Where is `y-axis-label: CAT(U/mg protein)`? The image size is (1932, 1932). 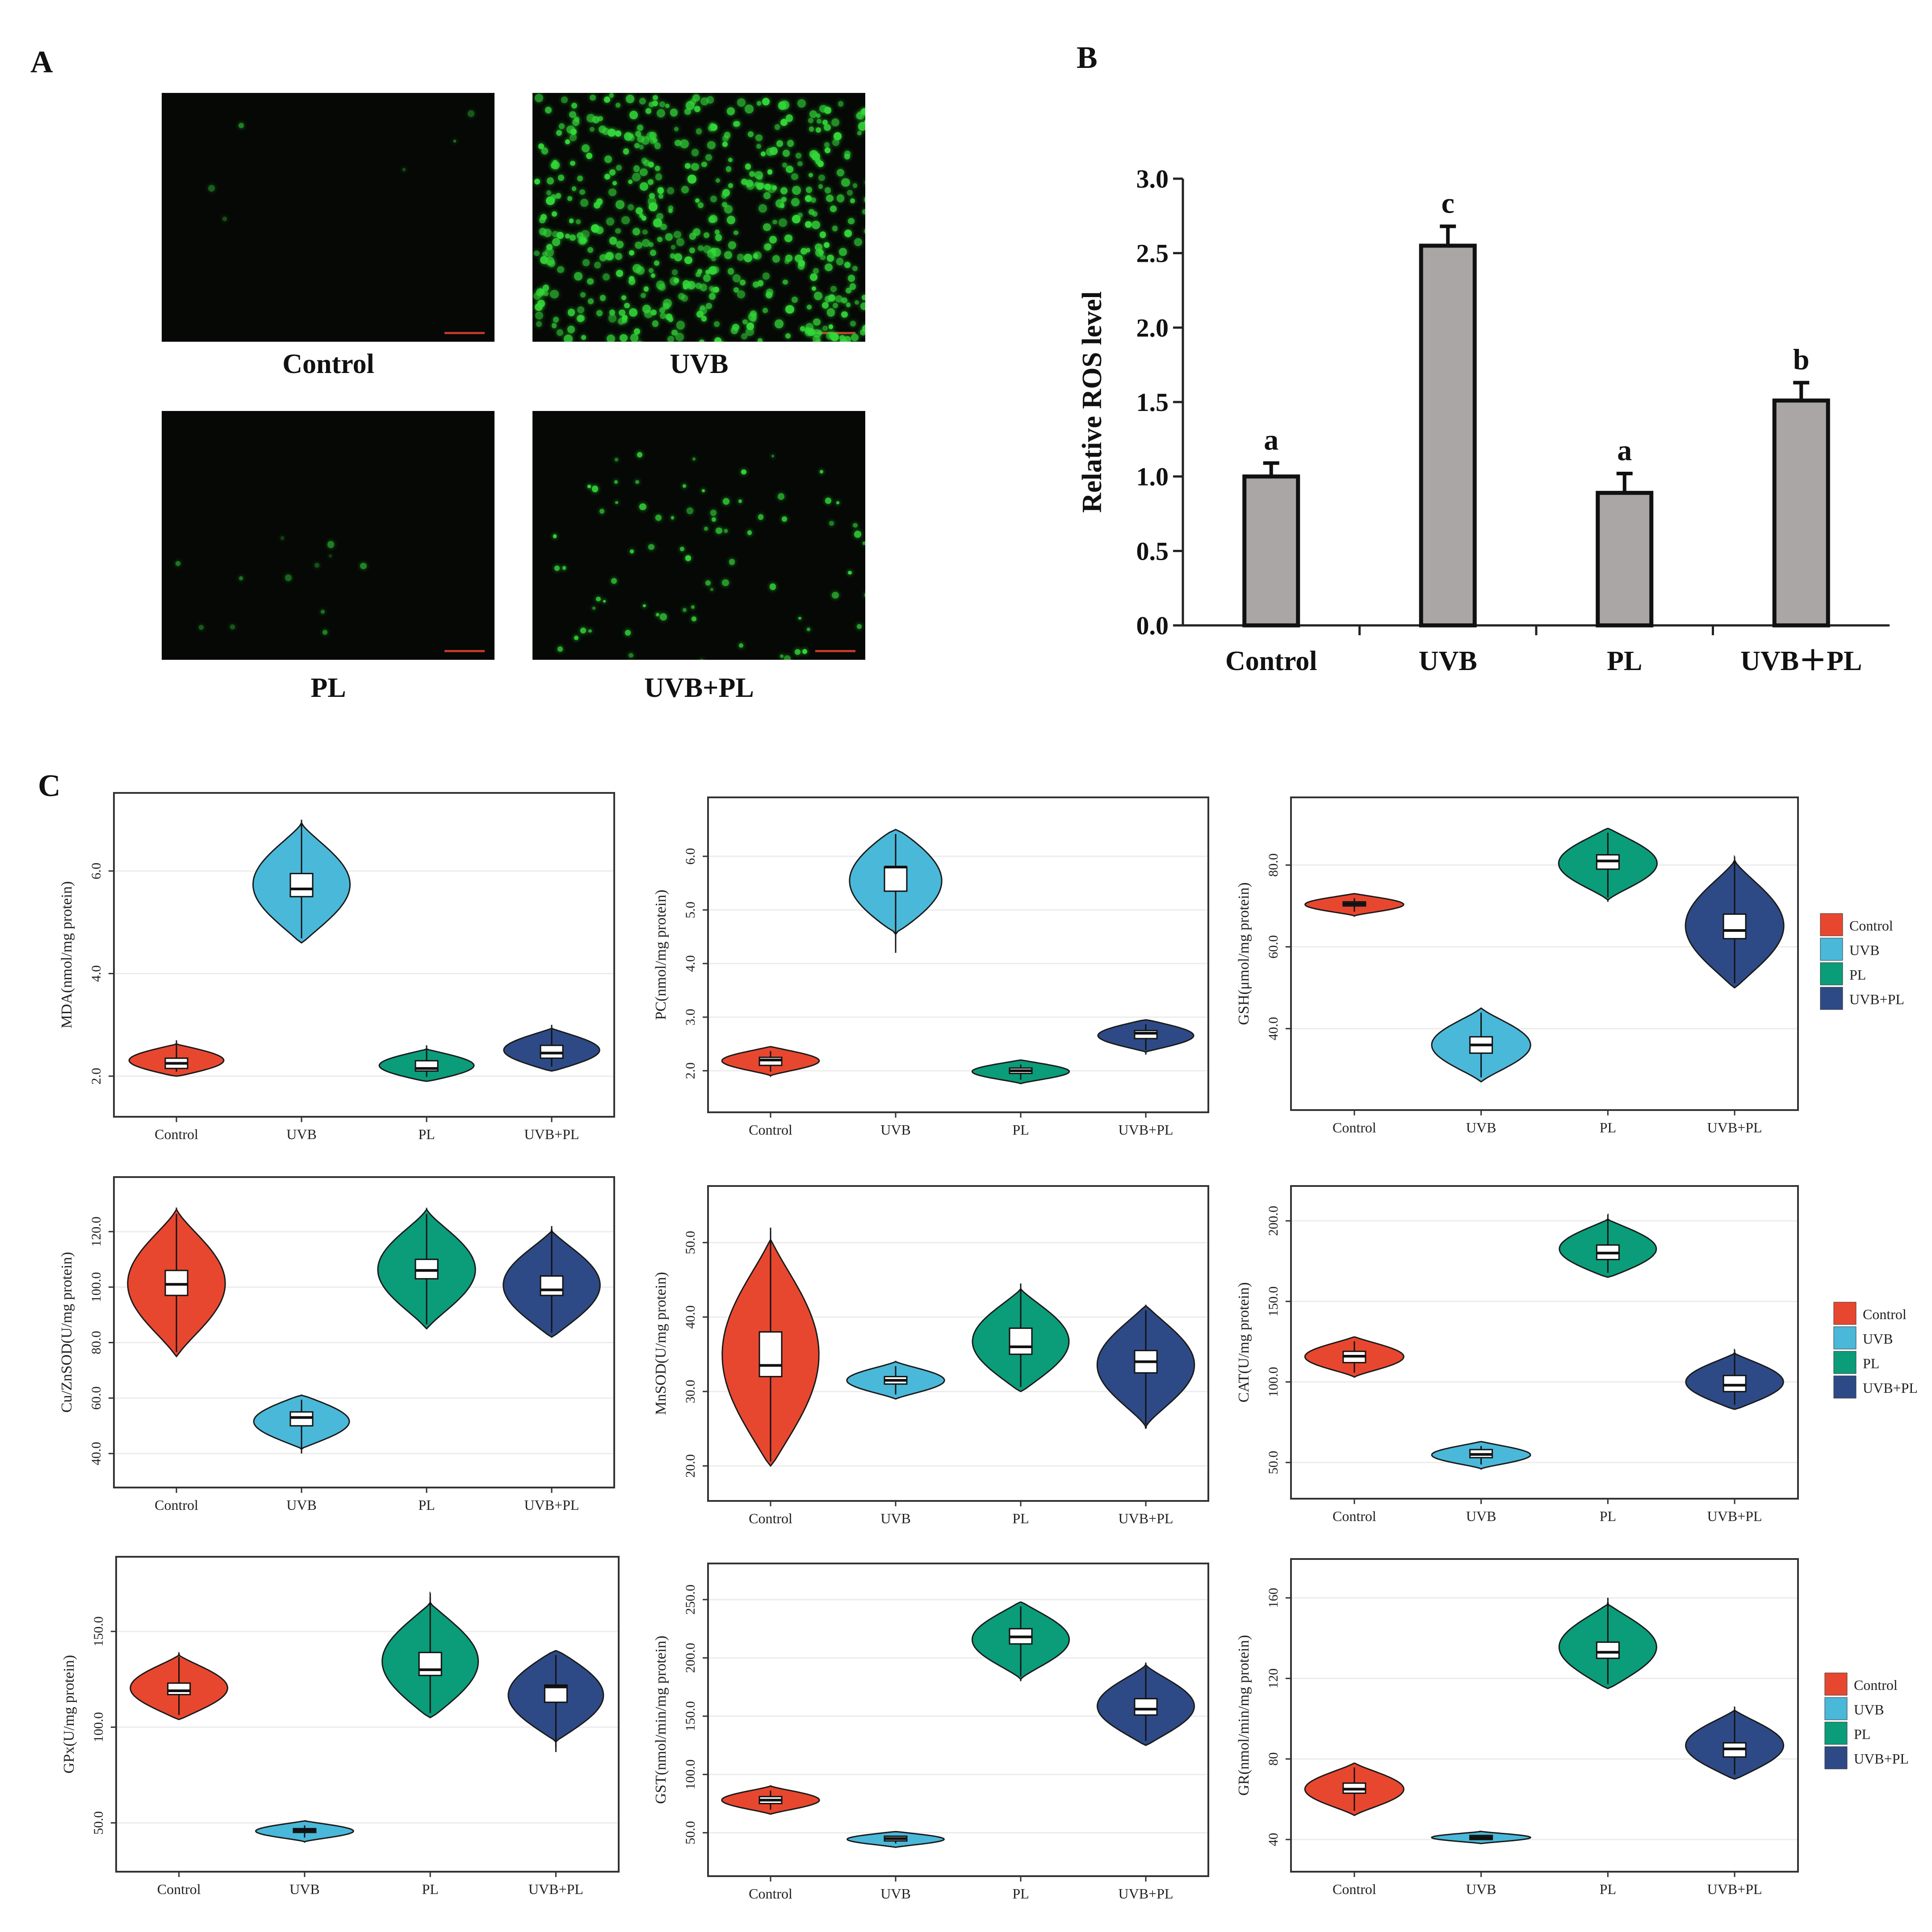 y-axis-label: CAT(U/mg protein) is located at coordinates (1244, 1342).